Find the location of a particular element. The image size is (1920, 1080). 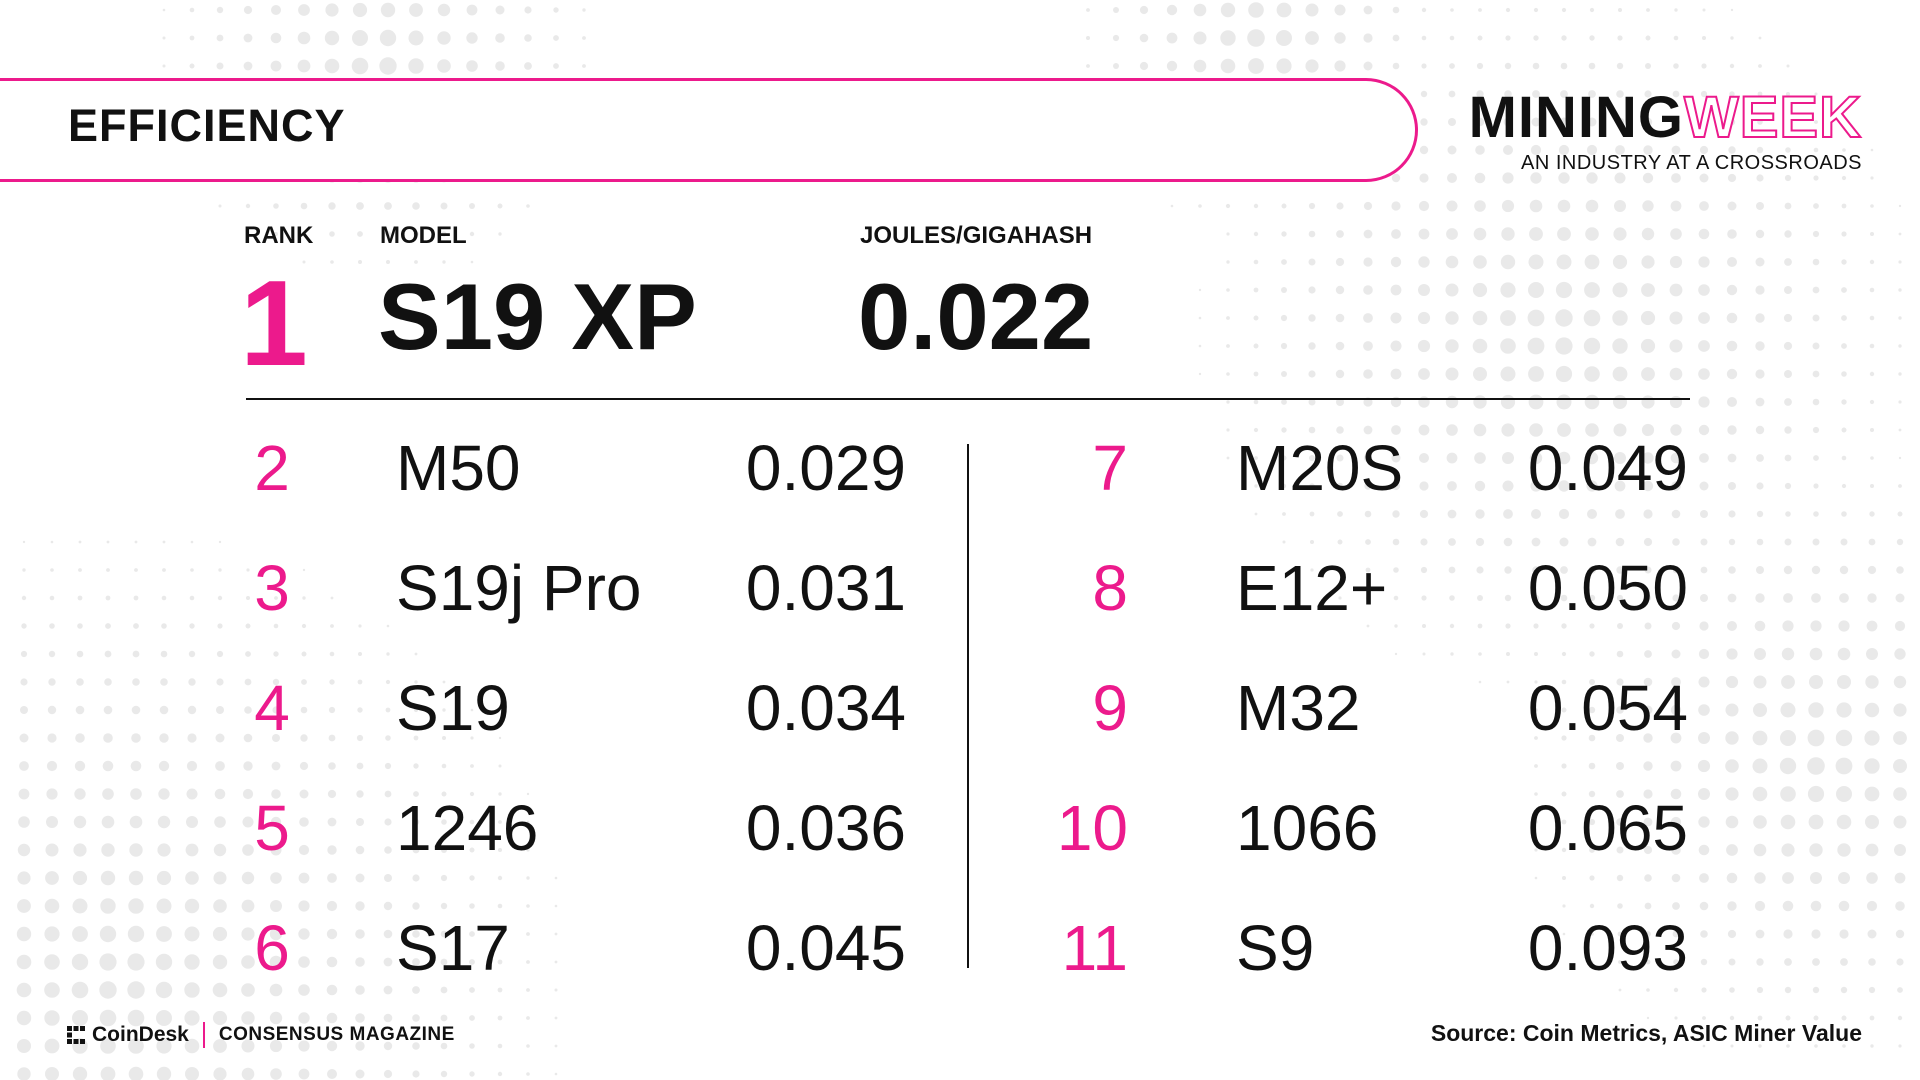

source-credit: Source: Coin Metrics, ASIC Miner Value is located at coordinates (1646, 1033).